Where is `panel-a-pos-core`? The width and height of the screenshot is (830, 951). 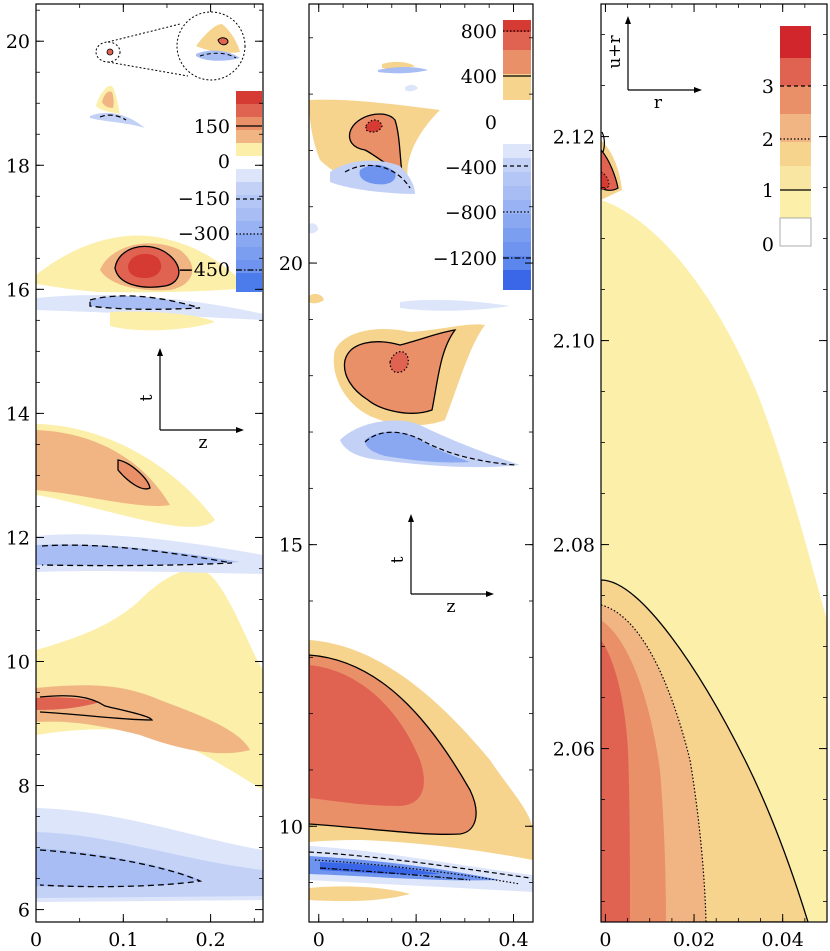 panel-a-pos-core is located at coordinates (68, 703).